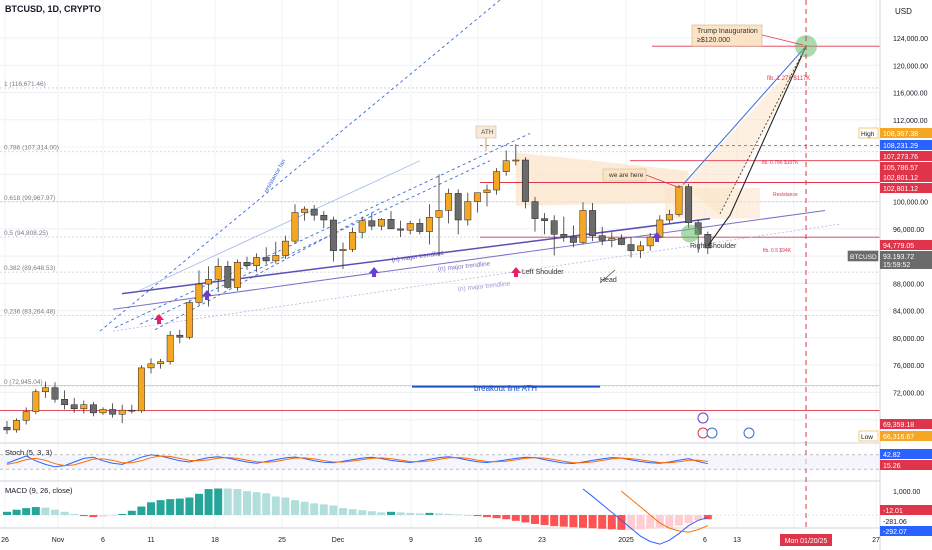  What do you see at coordinates (895, 532) in the screenshot?
I see `macd-tag-value: -292.07` at bounding box center [895, 532].